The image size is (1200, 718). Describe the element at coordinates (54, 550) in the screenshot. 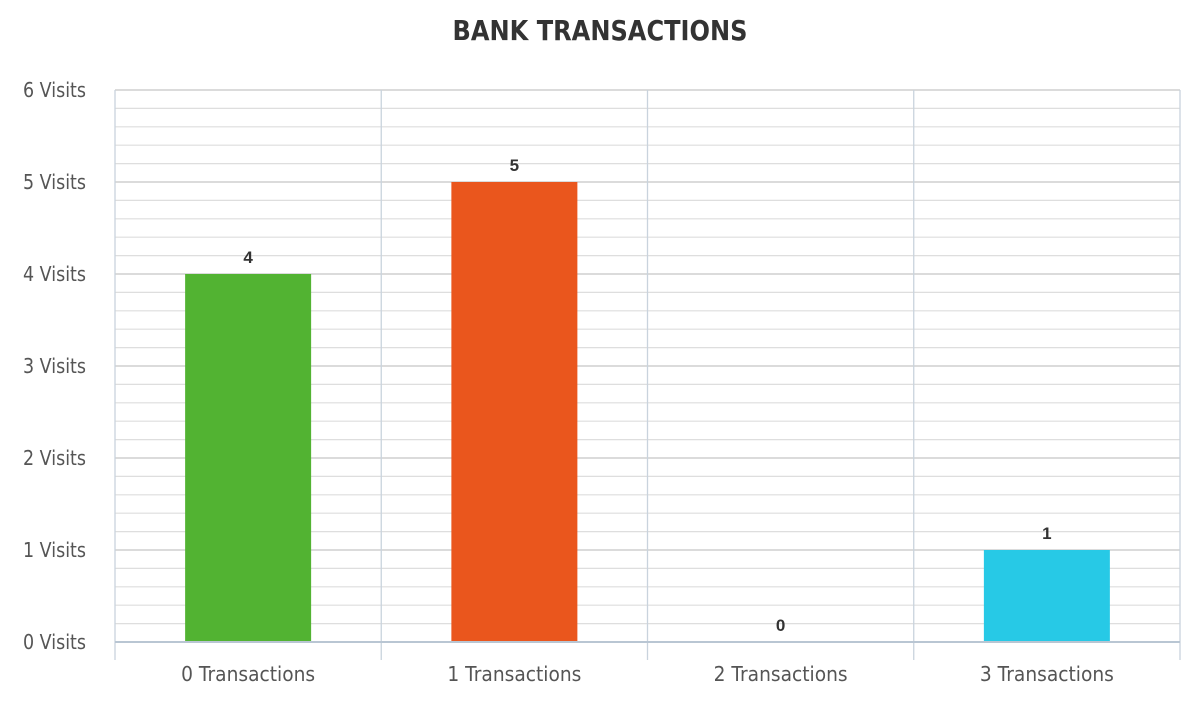

I see `y-tick-label: 1 Visits` at that location.